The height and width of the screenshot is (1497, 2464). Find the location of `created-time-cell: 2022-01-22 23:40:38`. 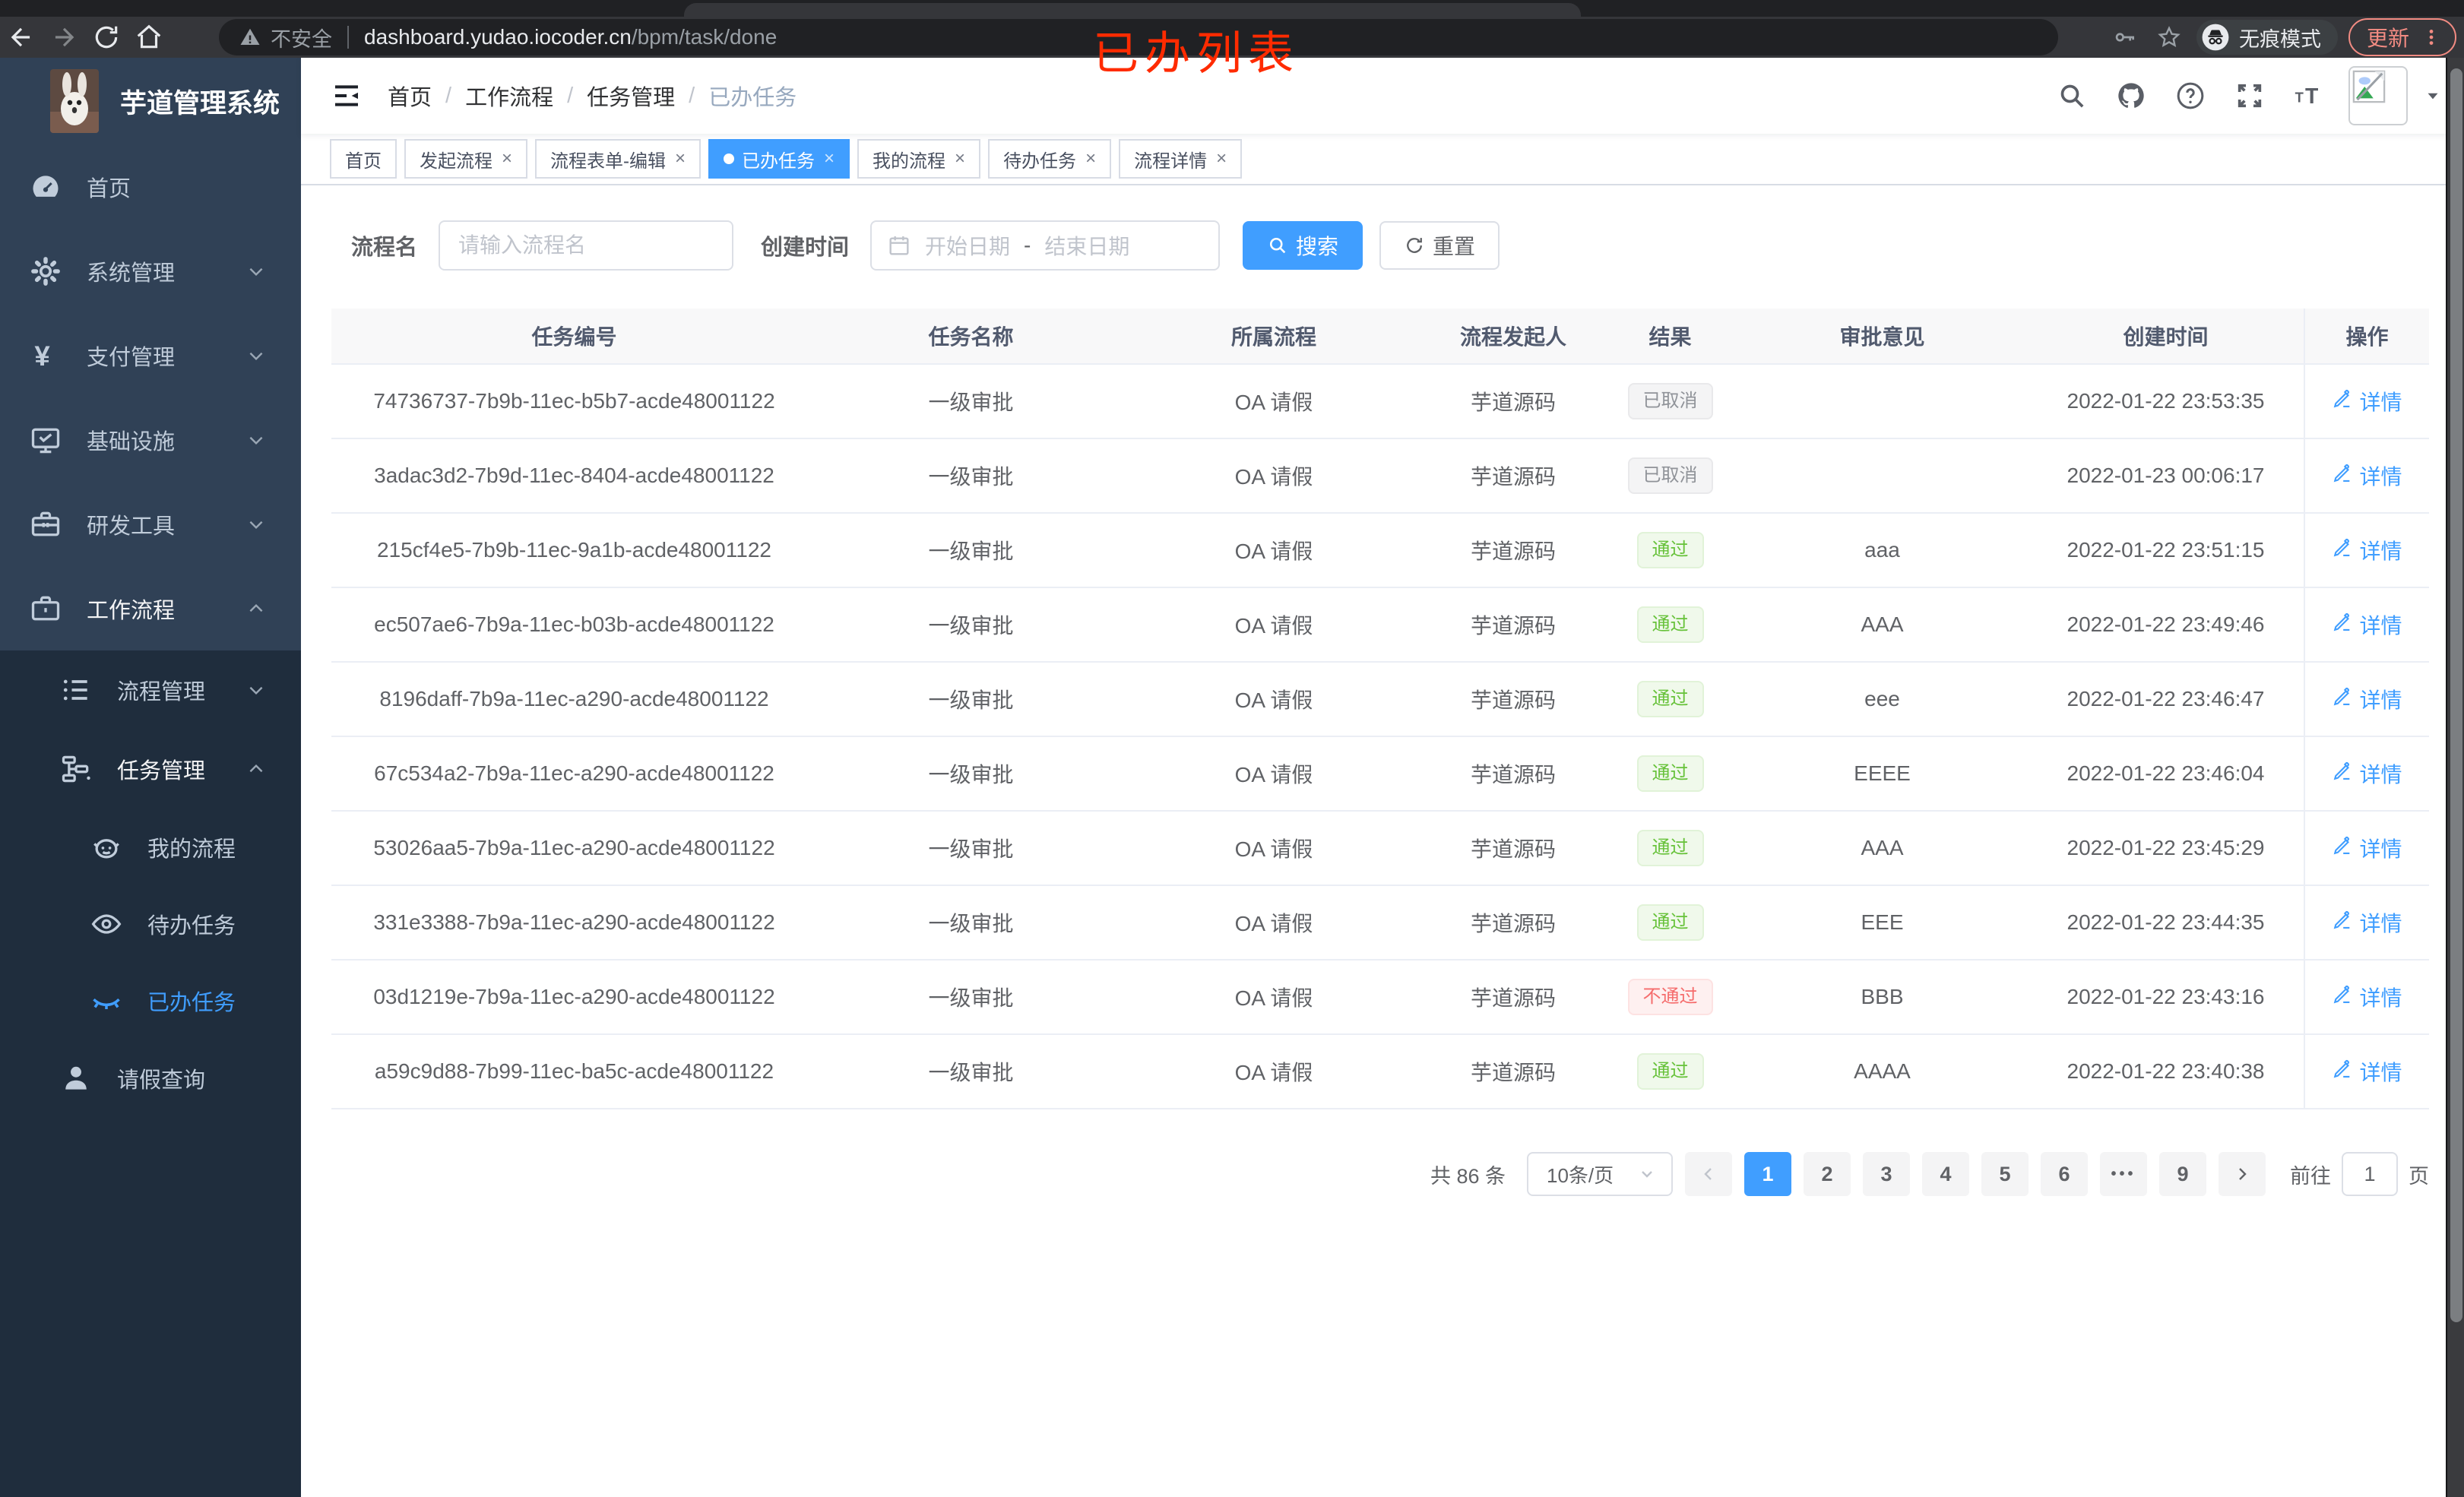

created-time-cell: 2022-01-22 23:40:38 is located at coordinates (2166, 1071).